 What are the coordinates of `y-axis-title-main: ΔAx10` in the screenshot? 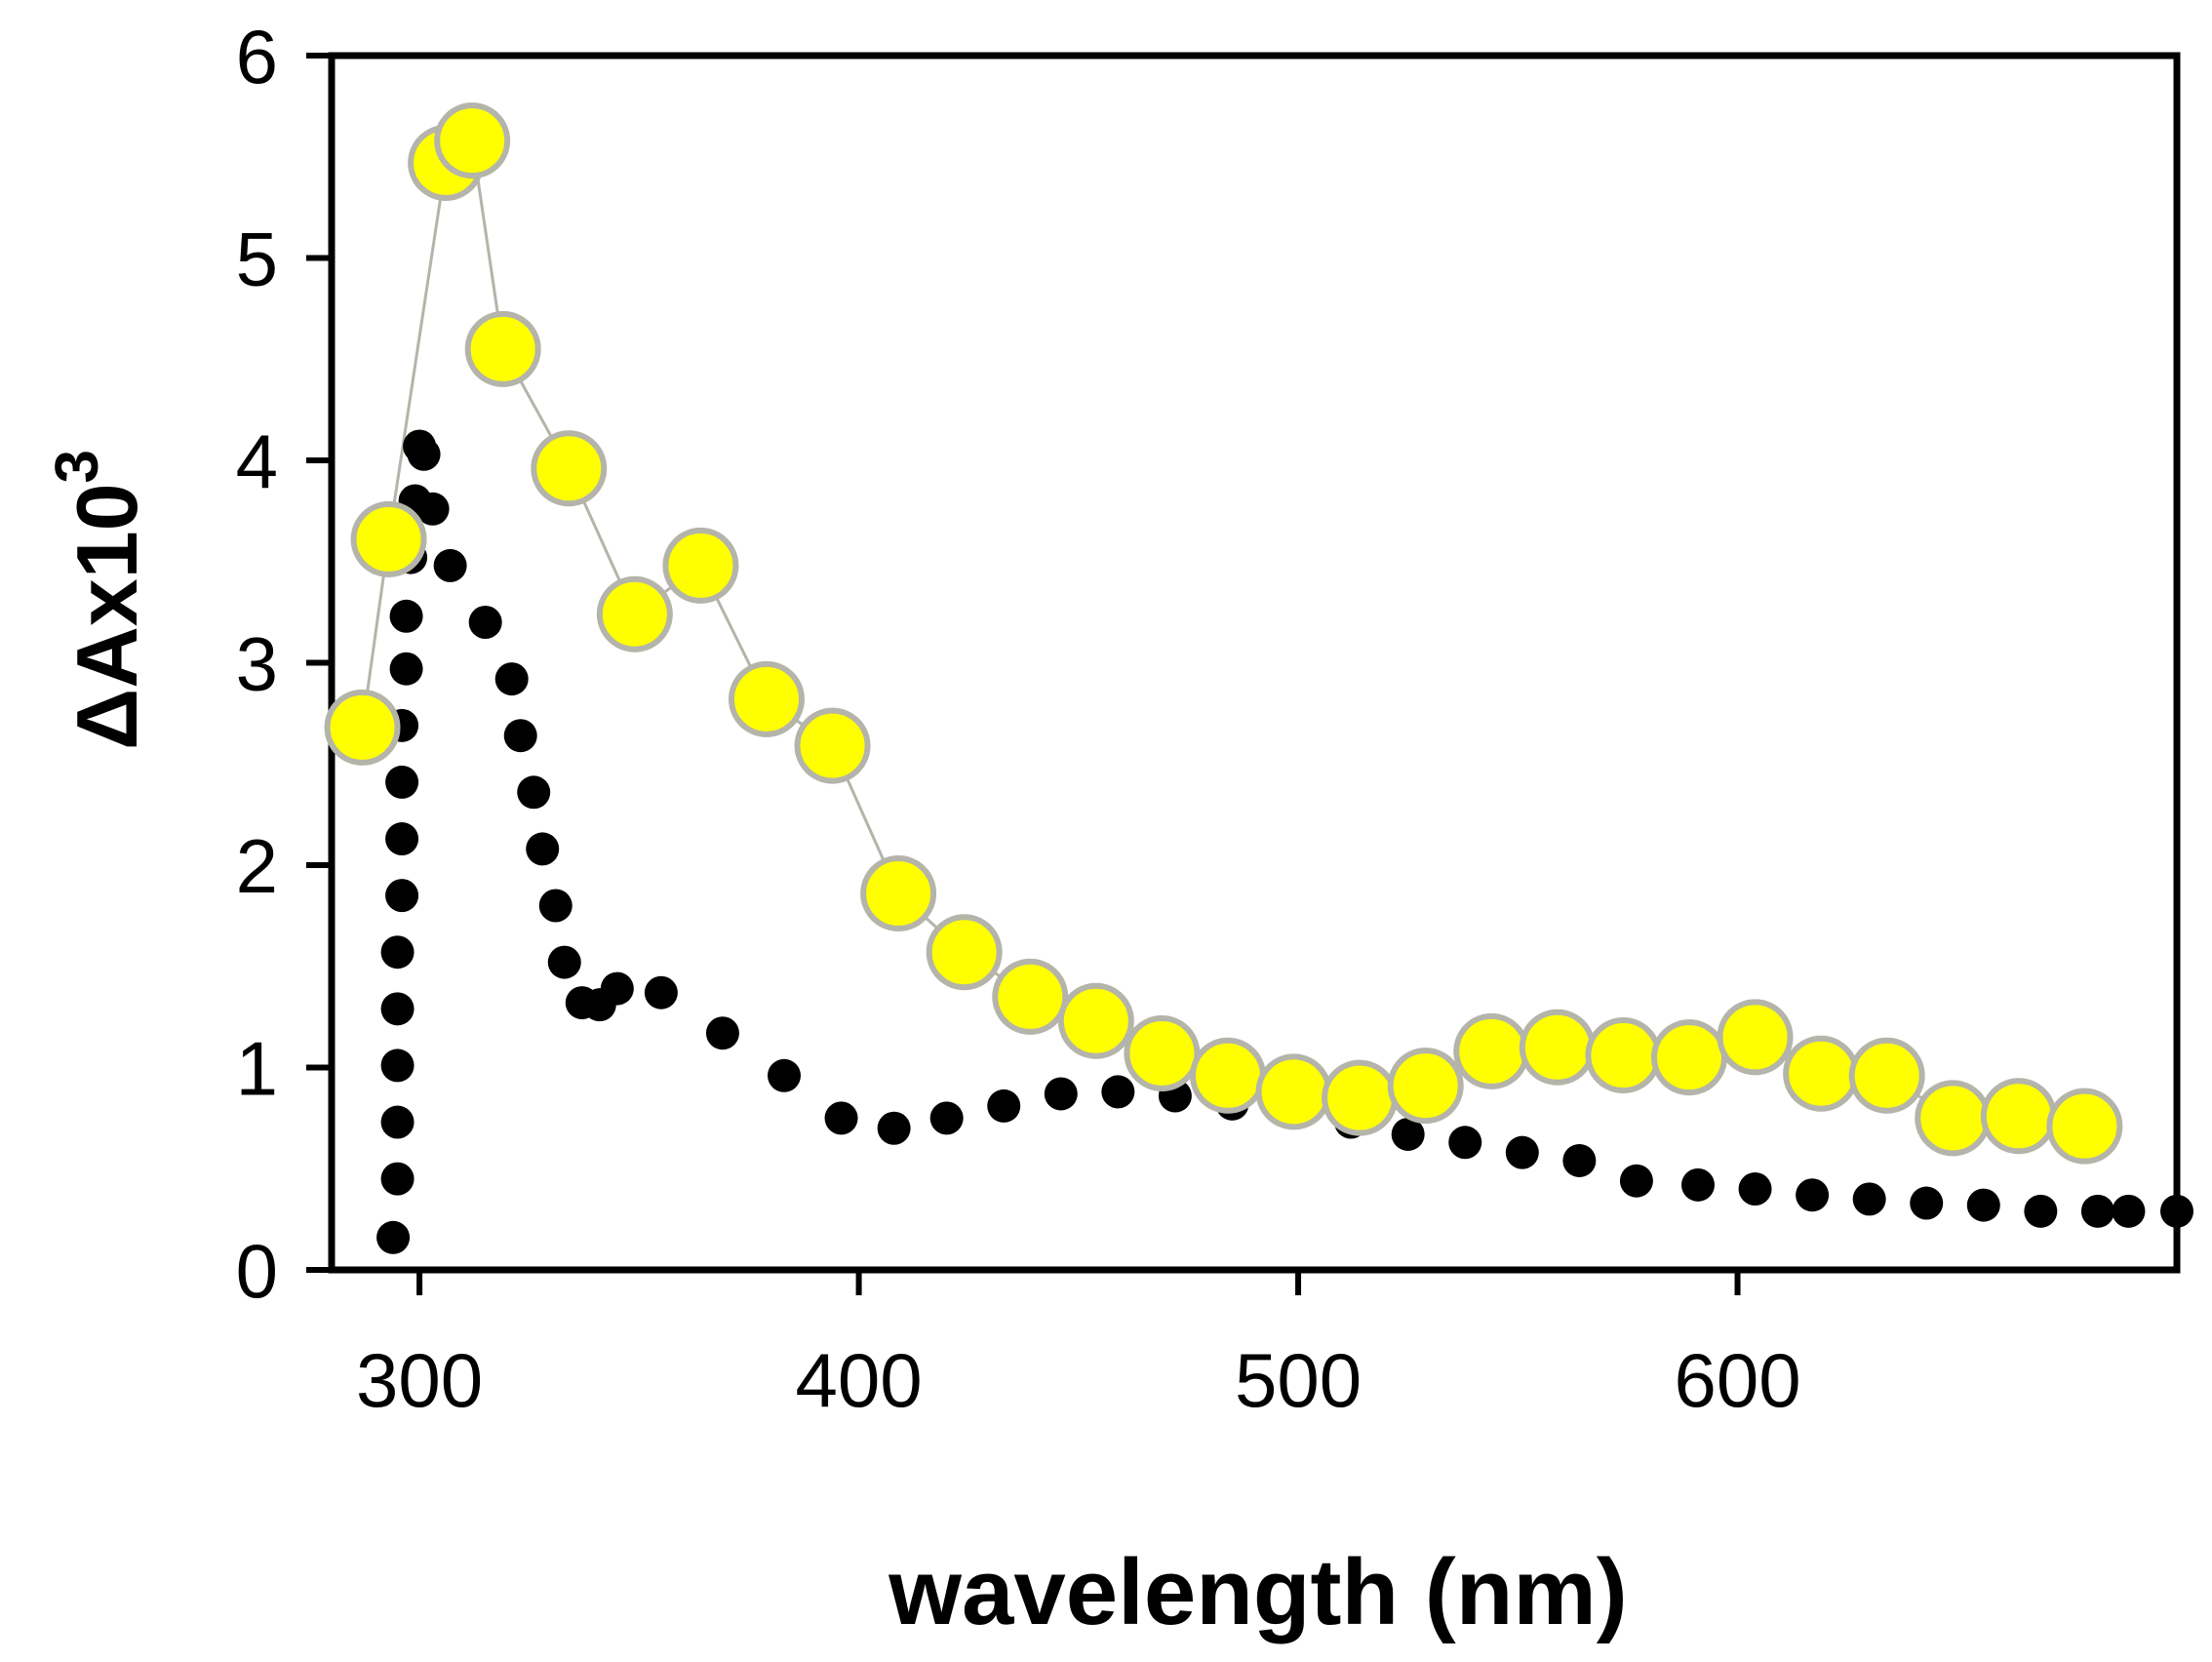 It's located at (107, 616).